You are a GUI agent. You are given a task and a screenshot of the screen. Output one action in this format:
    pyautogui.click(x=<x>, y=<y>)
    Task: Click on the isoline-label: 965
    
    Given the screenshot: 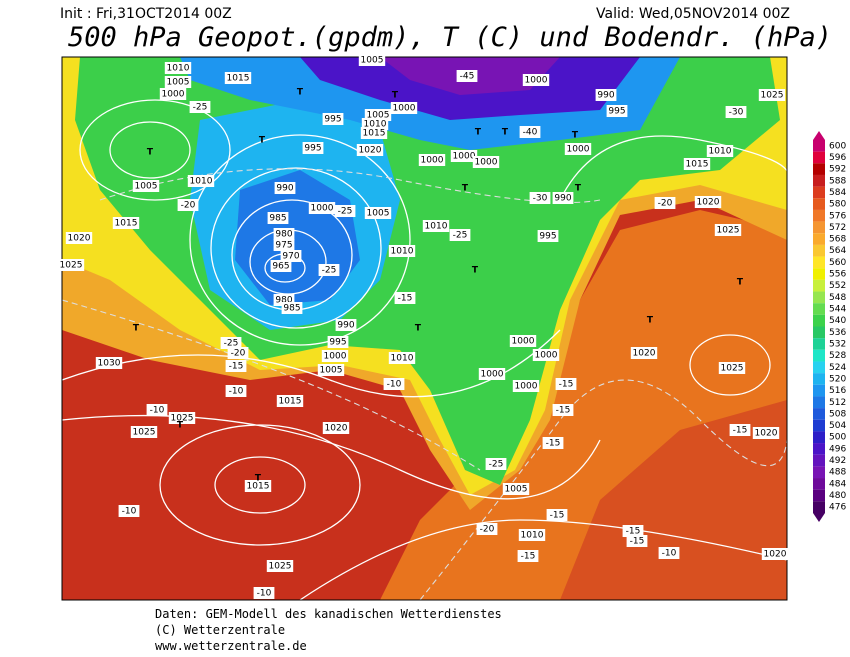 What is the action you would take?
    pyautogui.click(x=280, y=267)
    